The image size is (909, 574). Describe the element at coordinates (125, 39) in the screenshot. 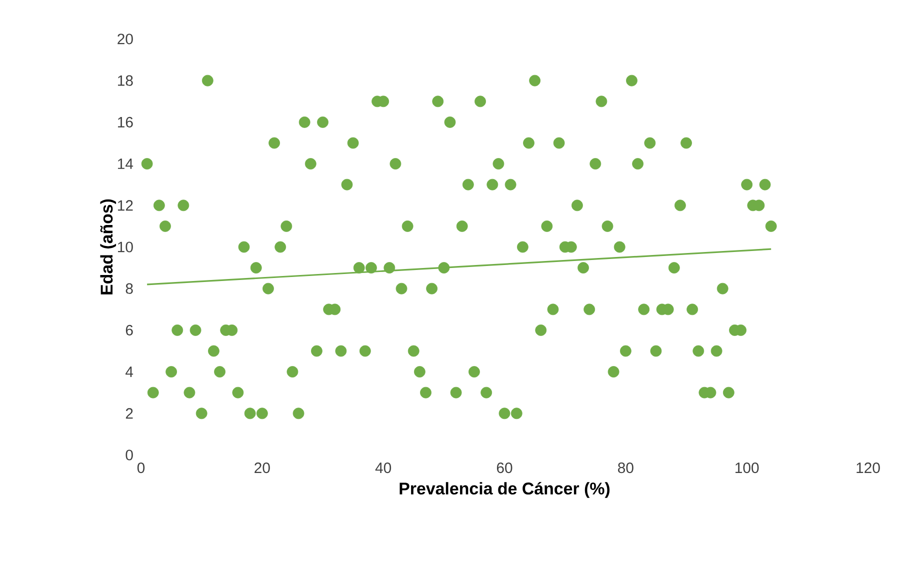

I see `y-tick-label: 20` at that location.